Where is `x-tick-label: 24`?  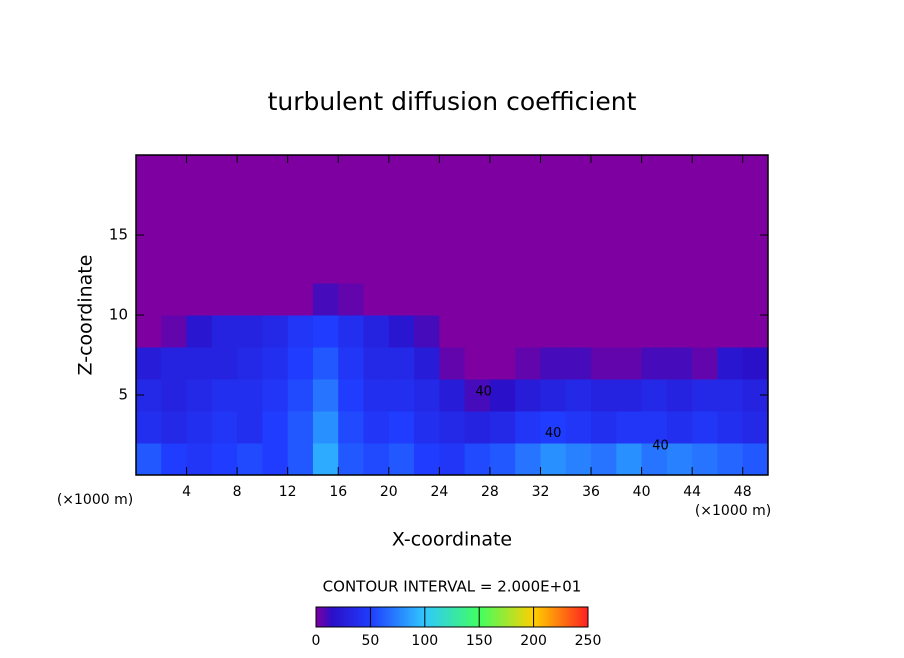 x-tick-label: 24 is located at coordinates (439, 492).